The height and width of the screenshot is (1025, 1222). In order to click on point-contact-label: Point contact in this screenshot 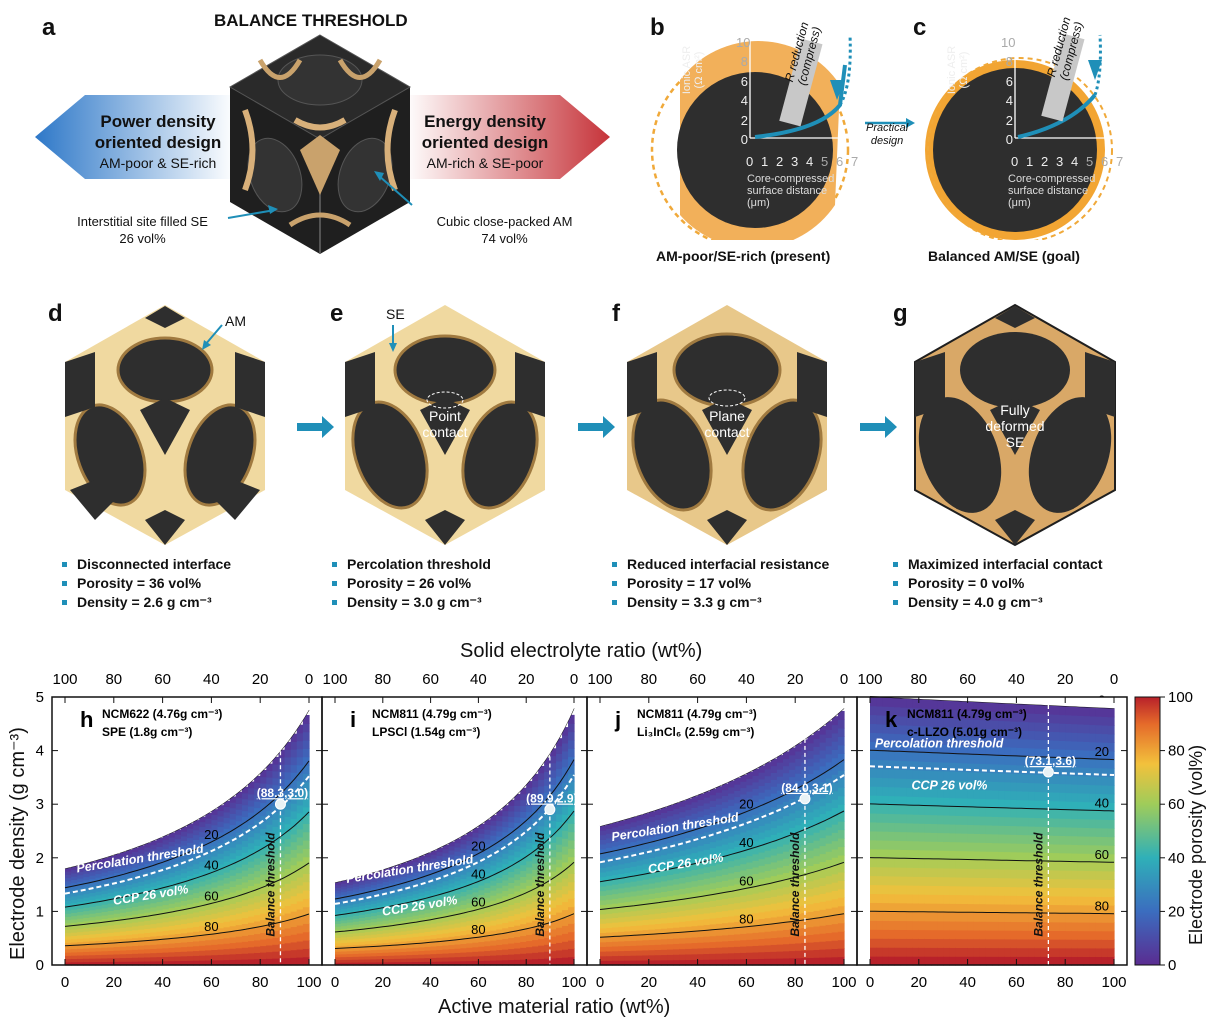, I will do `click(445, 424)`.